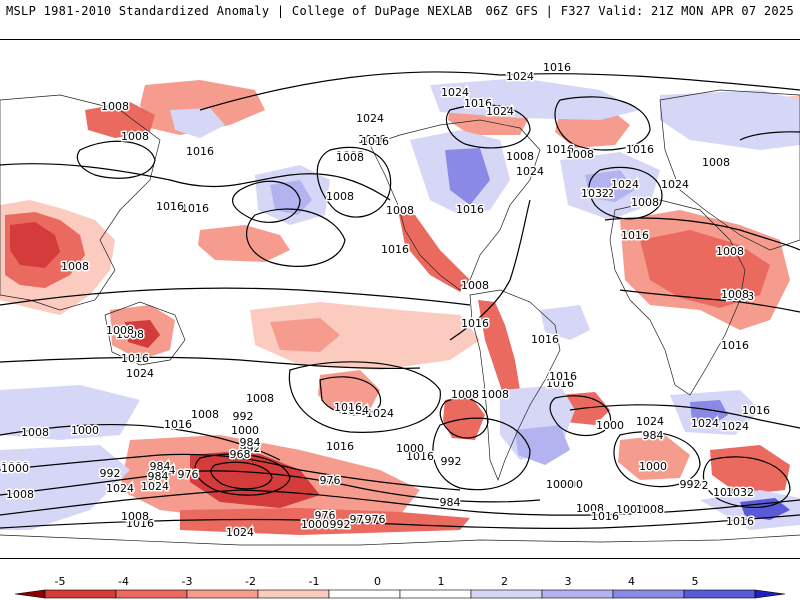 The width and height of the screenshot is (800, 600). I want to click on colorbar-scale, so click(400, 594).